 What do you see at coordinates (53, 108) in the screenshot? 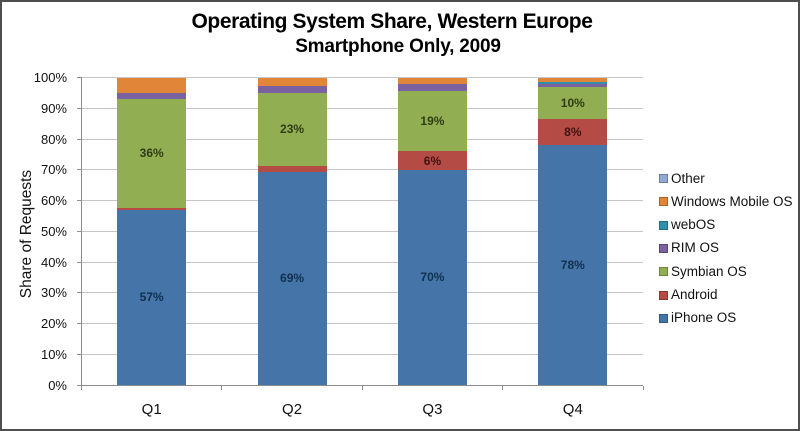
I see `y-tick-label: 90%` at bounding box center [53, 108].